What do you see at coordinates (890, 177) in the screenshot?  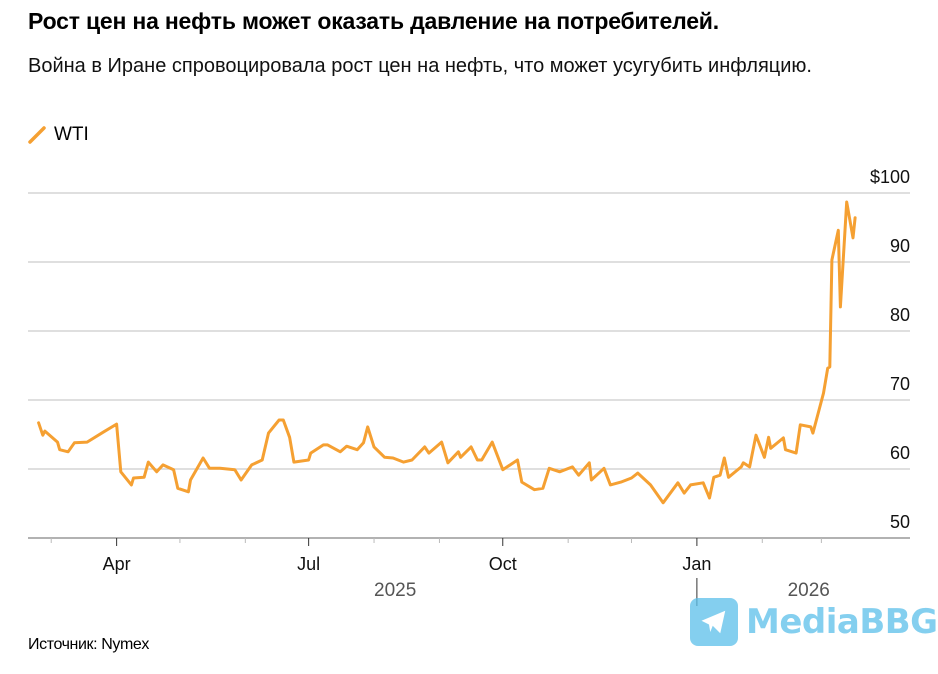 I see `y-tick-label: $100` at bounding box center [890, 177].